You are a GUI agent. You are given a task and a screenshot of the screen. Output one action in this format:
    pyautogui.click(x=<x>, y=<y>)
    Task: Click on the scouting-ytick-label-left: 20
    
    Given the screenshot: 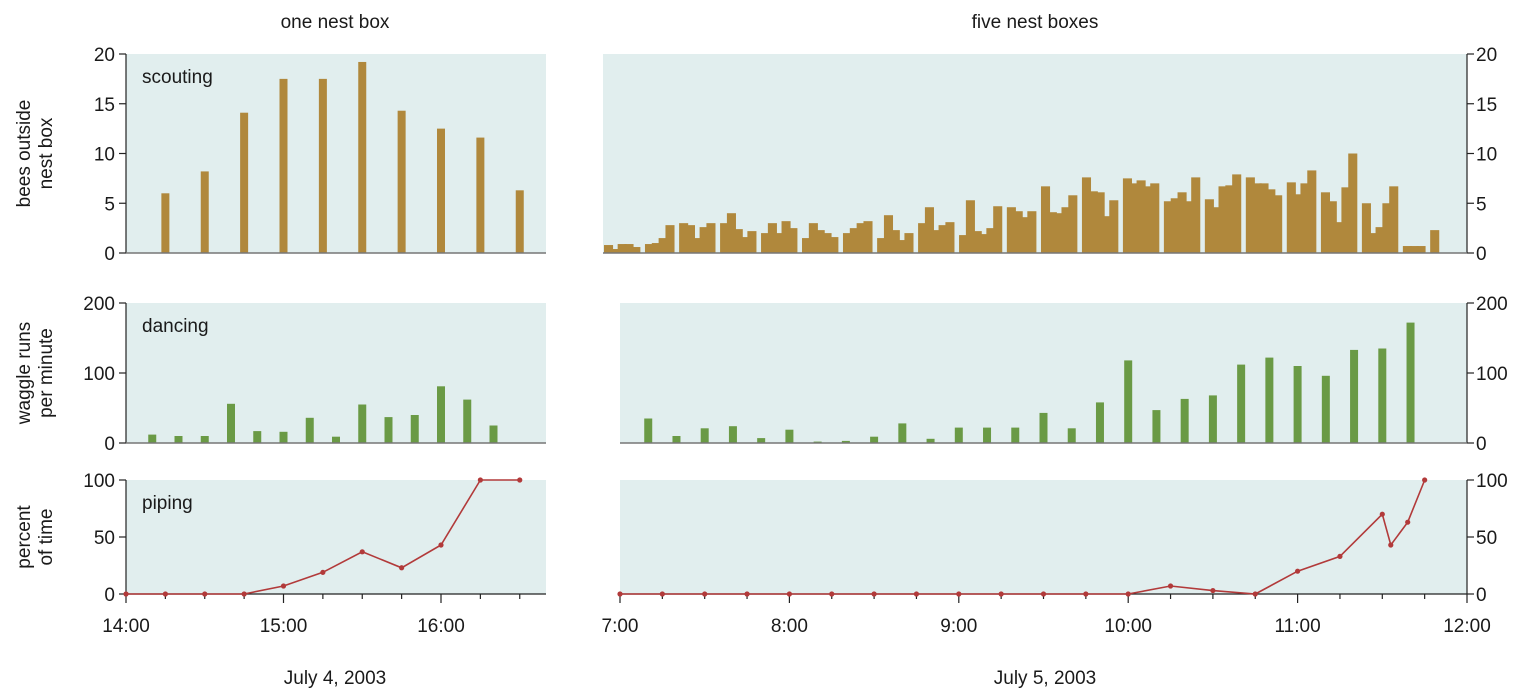 What is the action you would take?
    pyautogui.click(x=104, y=55)
    